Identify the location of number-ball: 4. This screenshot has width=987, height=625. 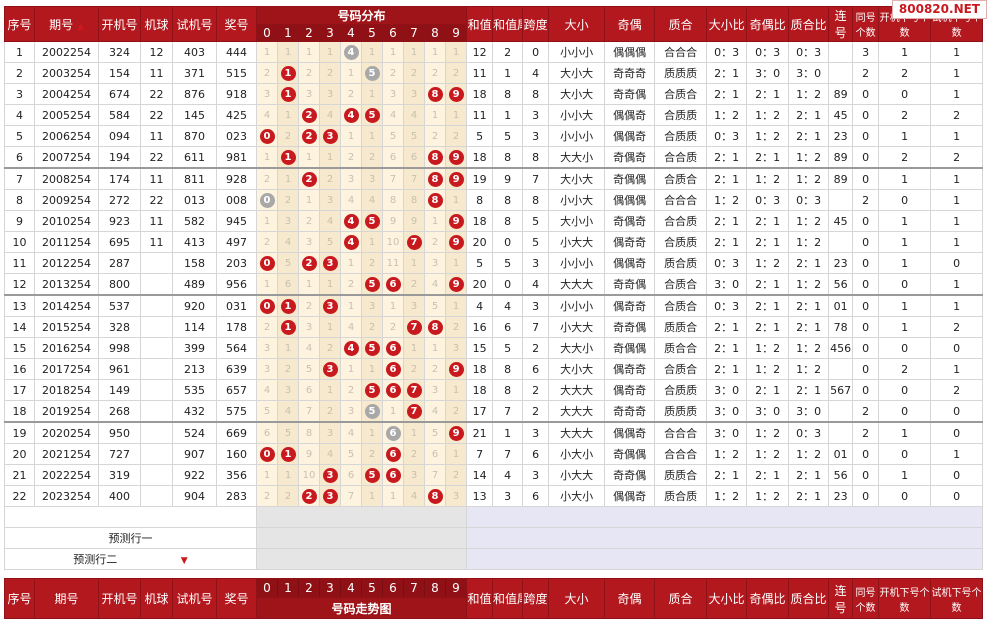
(351, 221).